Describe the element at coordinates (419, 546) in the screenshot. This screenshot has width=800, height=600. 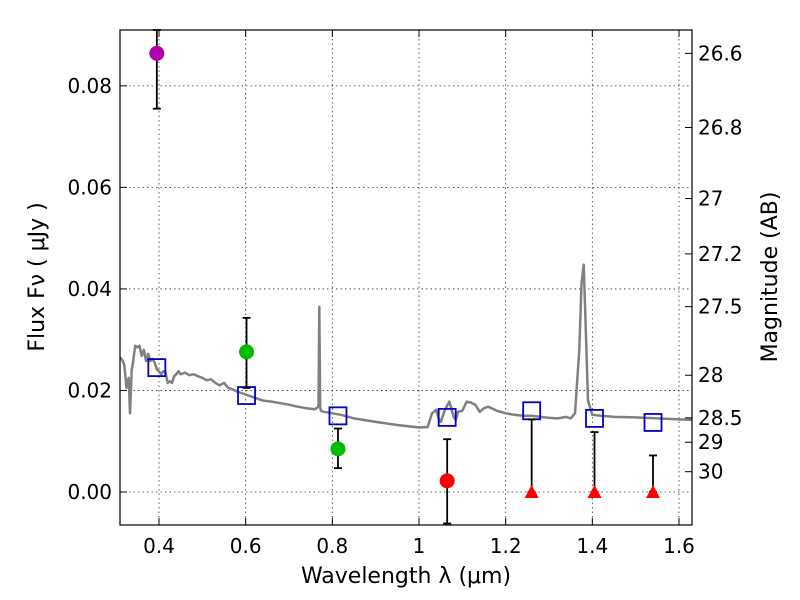
I see `x-tick-label: 1` at that location.